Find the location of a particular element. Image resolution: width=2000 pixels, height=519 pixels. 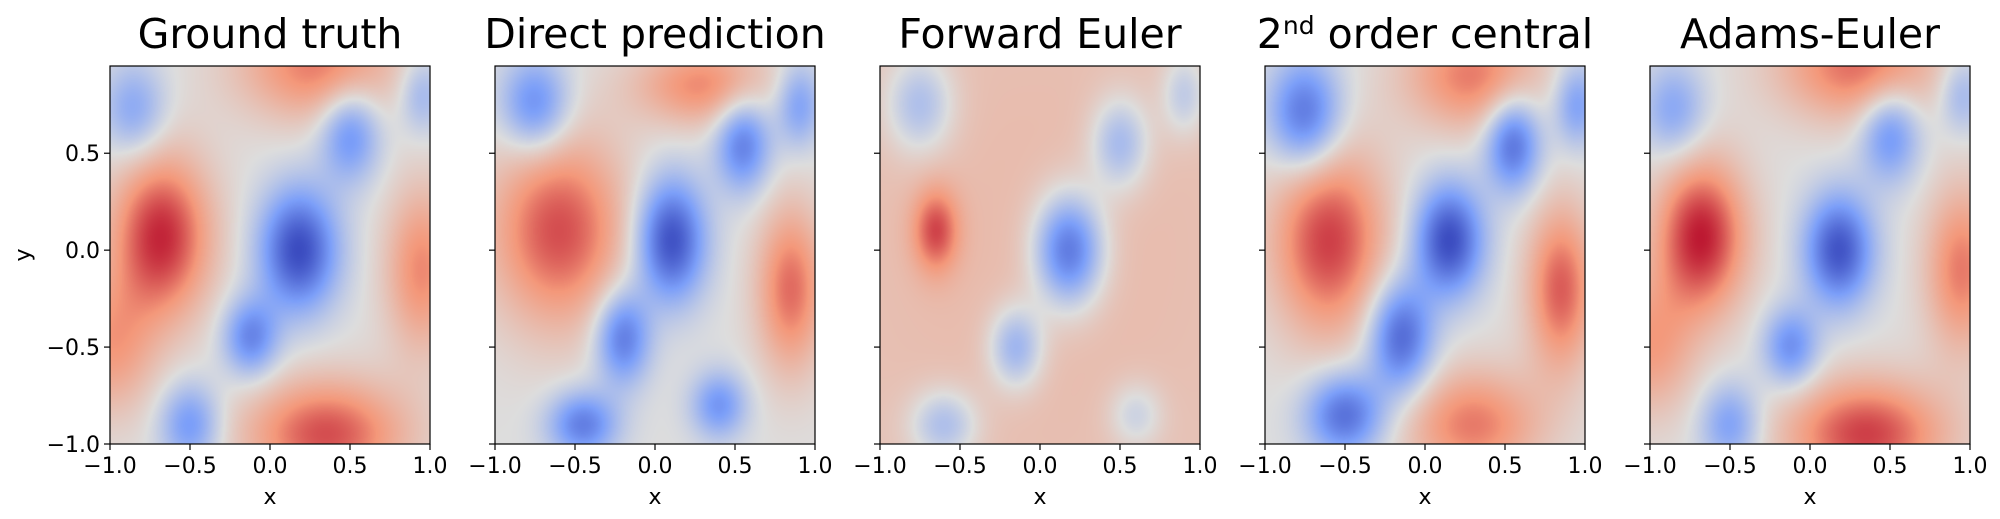

panel-title: Ground truth is located at coordinates (270, 34).